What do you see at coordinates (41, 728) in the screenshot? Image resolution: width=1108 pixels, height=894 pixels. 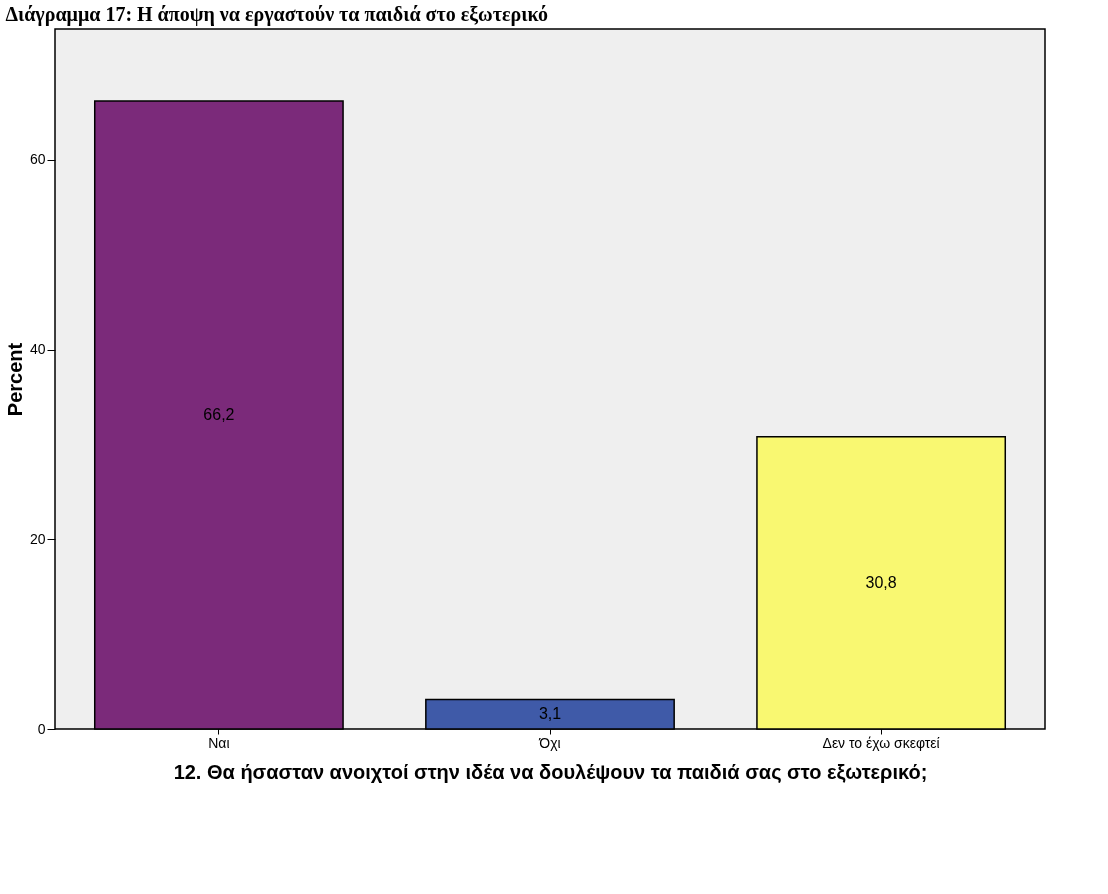 I see `y-tick-label: 0` at bounding box center [41, 728].